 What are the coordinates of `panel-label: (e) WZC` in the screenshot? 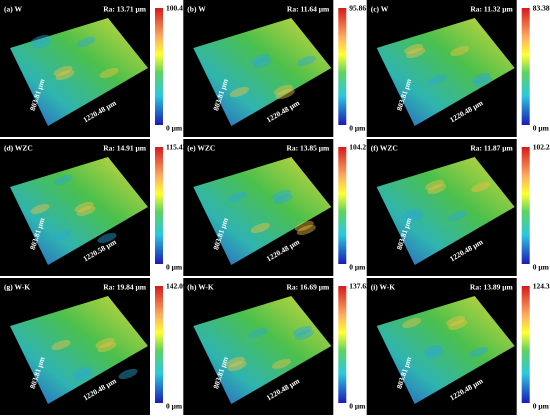 It's located at (201, 148).